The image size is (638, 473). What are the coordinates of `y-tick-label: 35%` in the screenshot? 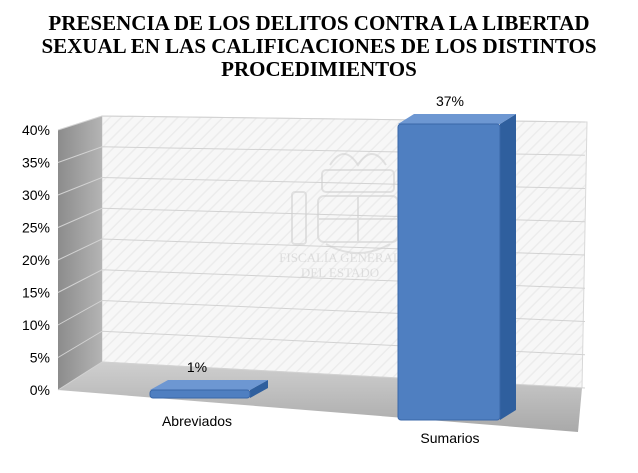 It's located at (36, 163).